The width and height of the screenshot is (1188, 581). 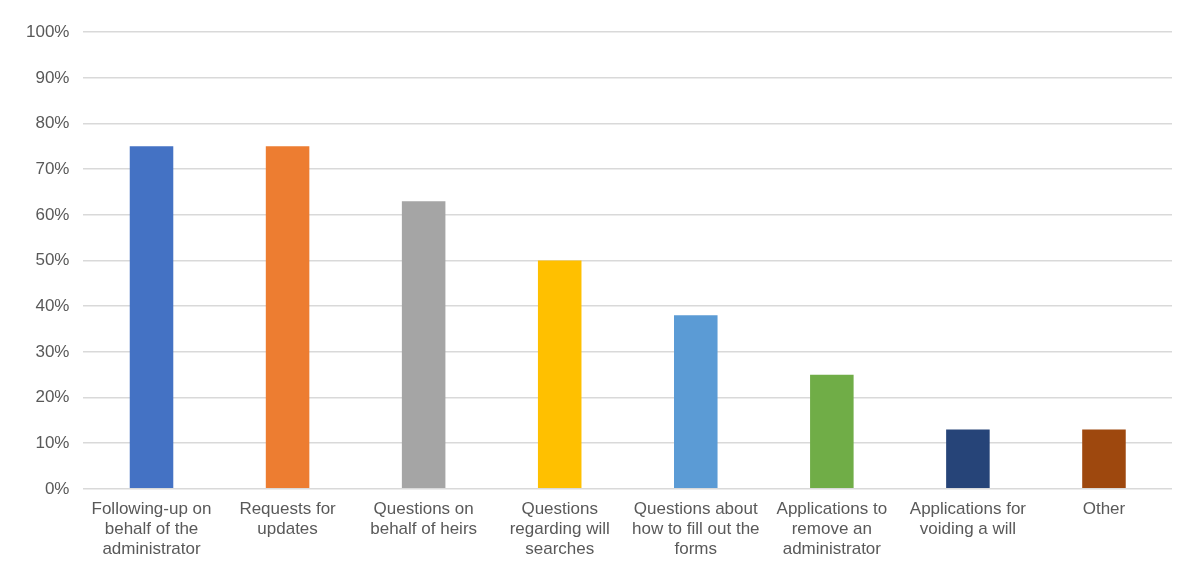 What do you see at coordinates (968, 518) in the screenshot?
I see `x-tick-label: Applications for voiding a will` at bounding box center [968, 518].